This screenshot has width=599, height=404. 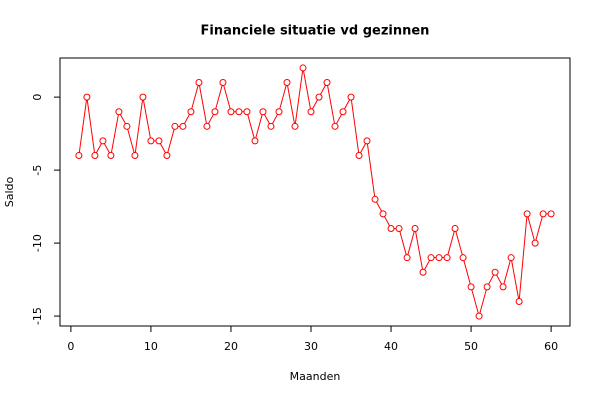 What do you see at coordinates (37, 316) in the screenshot?
I see `y-tick-label: -15` at bounding box center [37, 316].